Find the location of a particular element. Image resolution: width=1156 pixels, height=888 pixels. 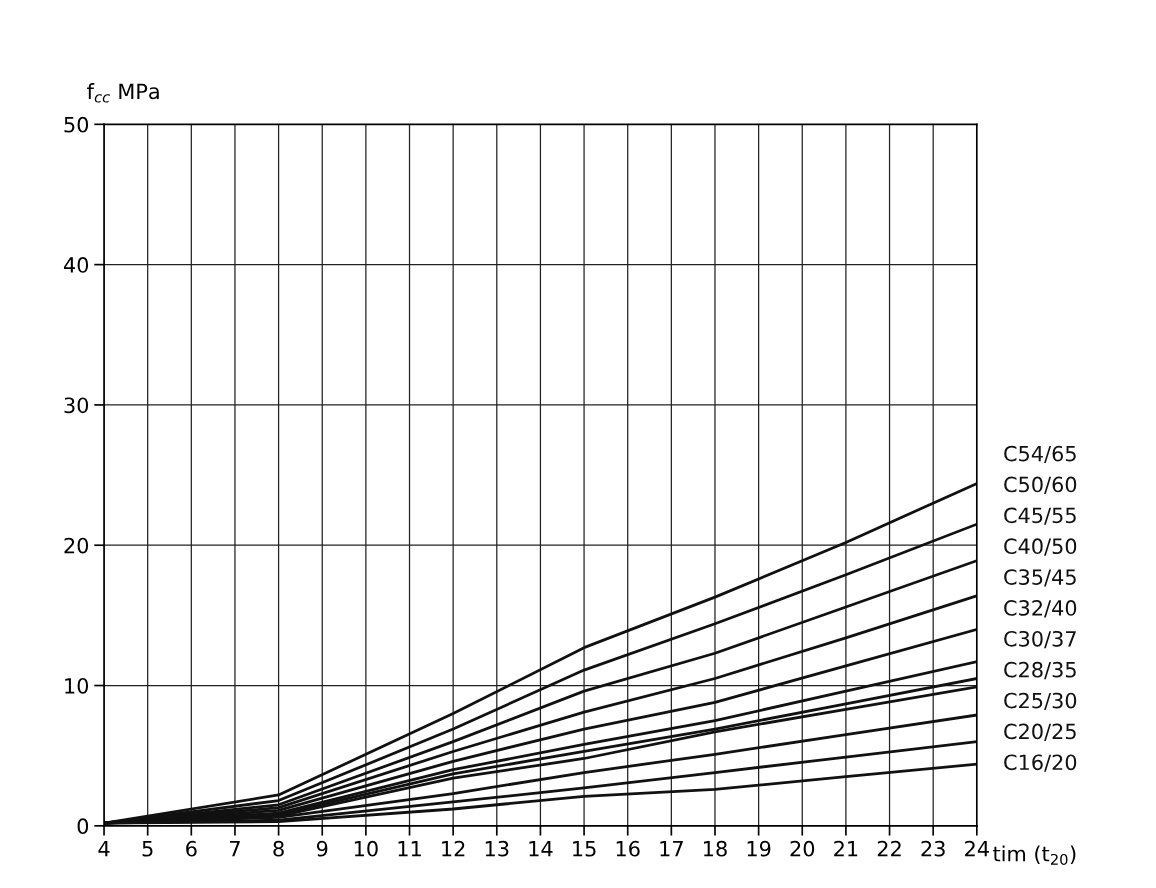

text: C45/55 is located at coordinates (1040, 516).